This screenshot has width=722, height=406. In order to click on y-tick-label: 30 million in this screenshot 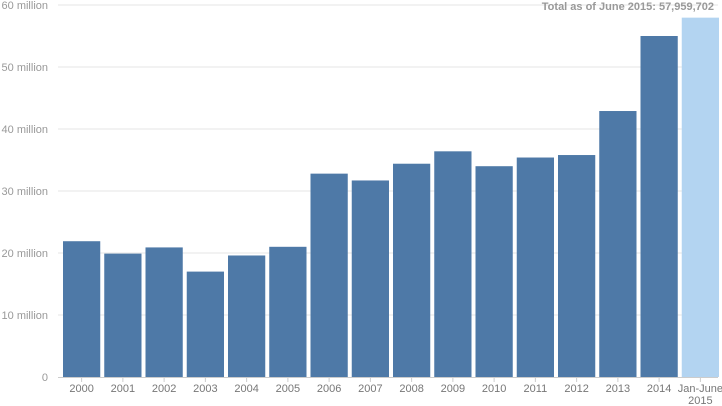, I will do `click(25, 192)`.